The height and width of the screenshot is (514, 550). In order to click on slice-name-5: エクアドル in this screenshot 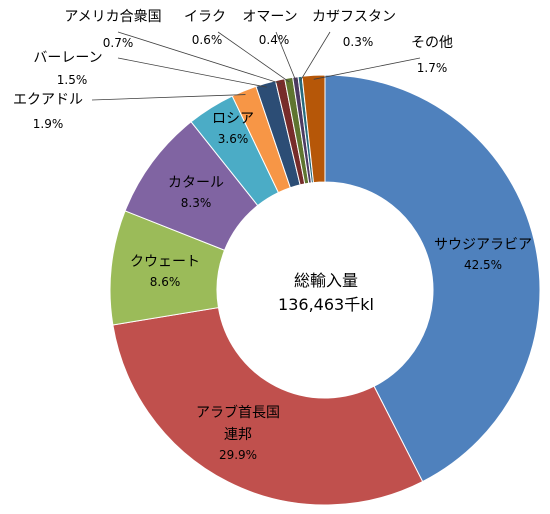, I will do `click(48, 100)`.